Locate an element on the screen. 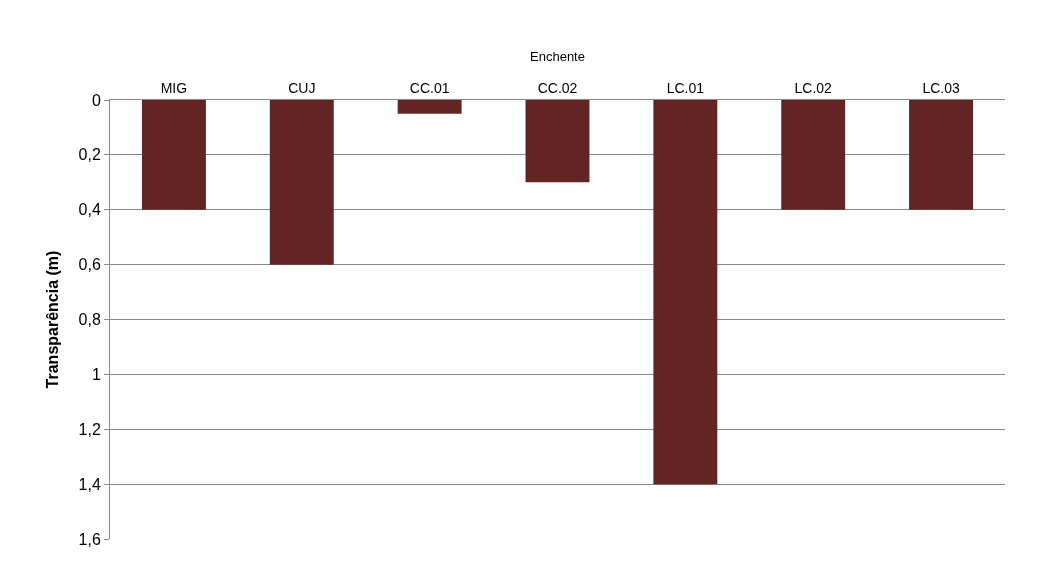 The image size is (1045, 564). y-tick-label: 0 is located at coordinates (96, 100).